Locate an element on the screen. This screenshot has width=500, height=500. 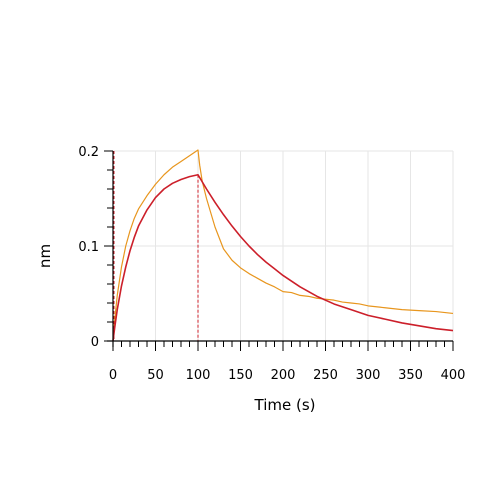
x-tick-label: 350 is located at coordinates (410, 375).